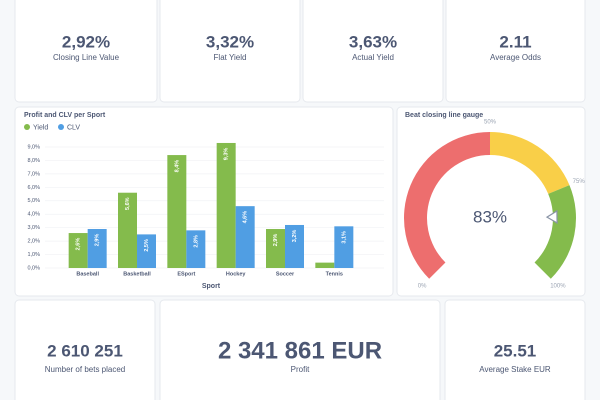 The image size is (600, 400). What do you see at coordinates (177, 166) in the screenshot?
I see `value-label: 8,4%` at bounding box center [177, 166].